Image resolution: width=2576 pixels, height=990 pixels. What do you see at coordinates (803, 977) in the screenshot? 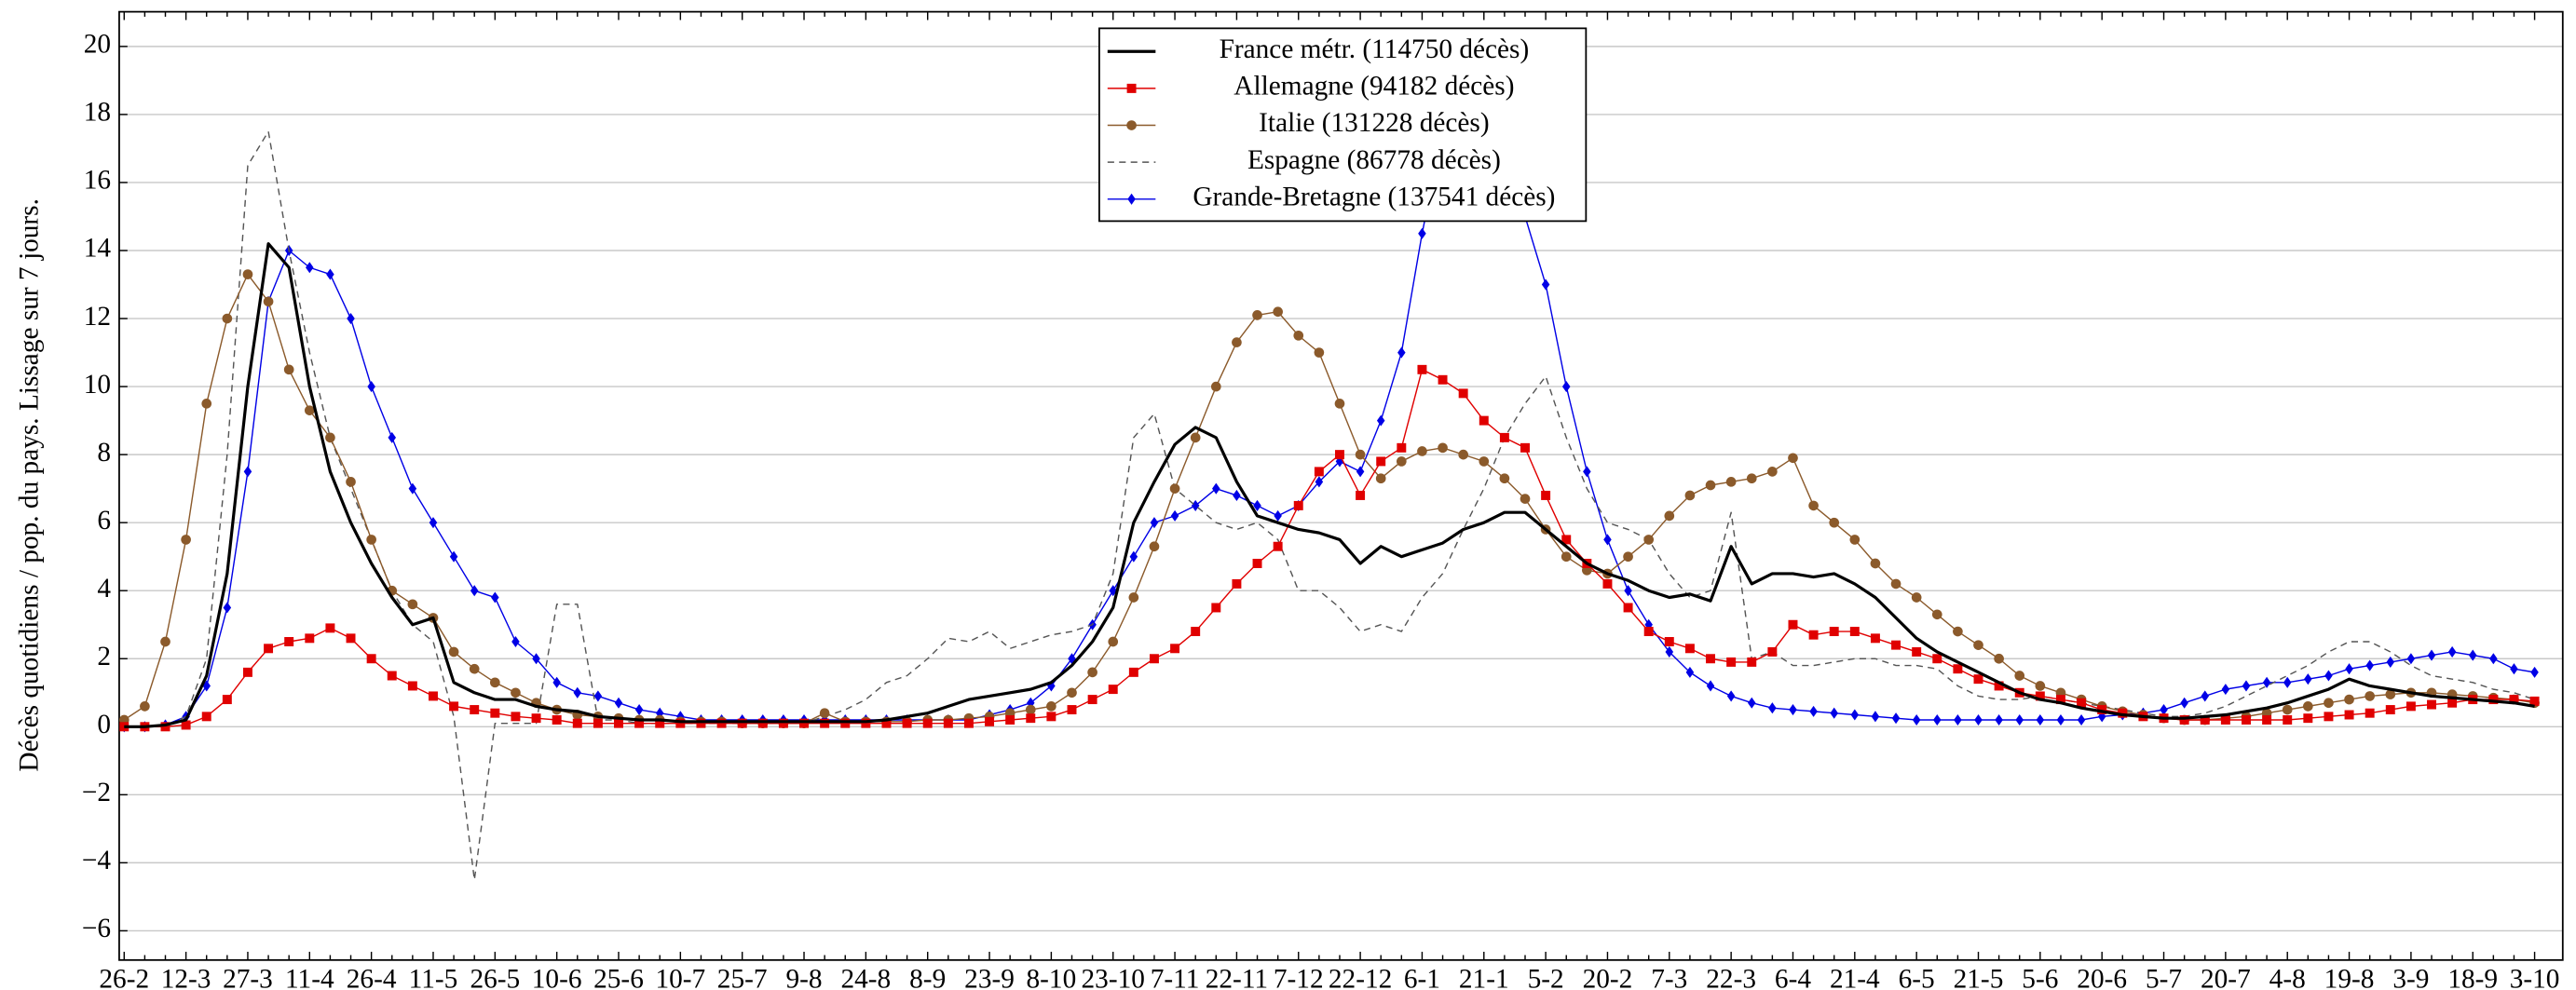
I see `x-tick-label: 9-8` at bounding box center [803, 977].